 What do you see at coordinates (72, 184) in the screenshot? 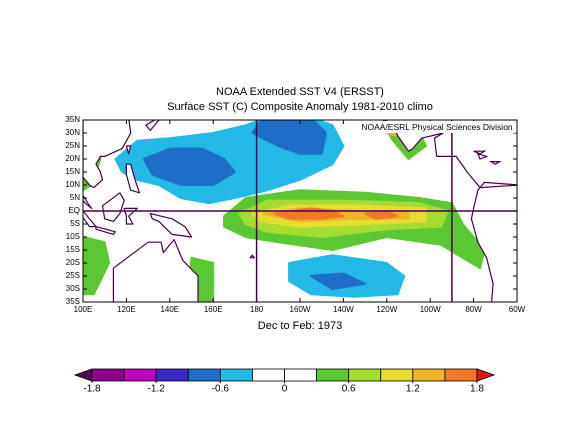
I see `y-tick-label: 10N` at bounding box center [72, 184].